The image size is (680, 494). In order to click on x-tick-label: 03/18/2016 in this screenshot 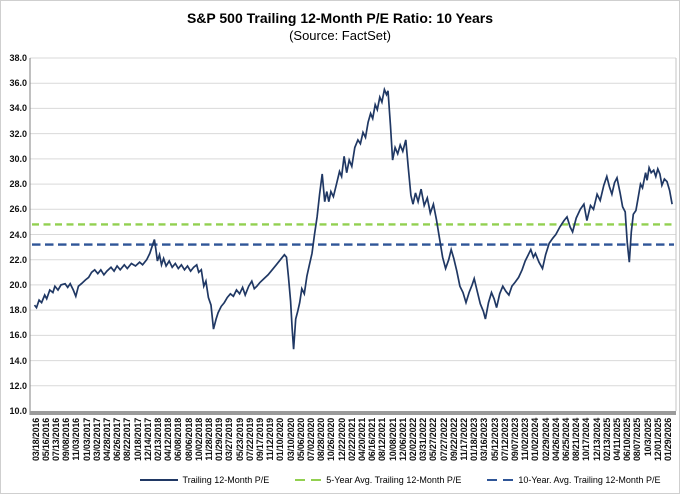, I will do `click(35, 440)`.